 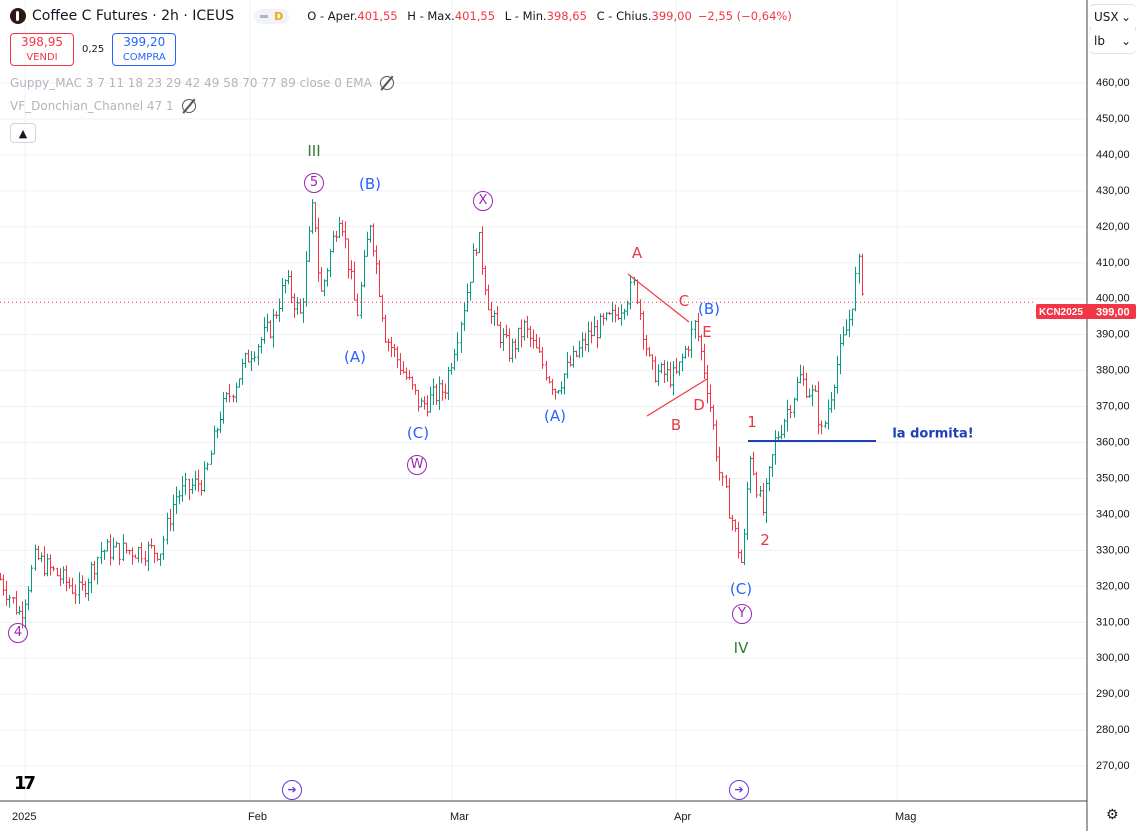 What do you see at coordinates (23, 133) in the screenshot?
I see `collapse-legend-button: ▲` at bounding box center [23, 133].